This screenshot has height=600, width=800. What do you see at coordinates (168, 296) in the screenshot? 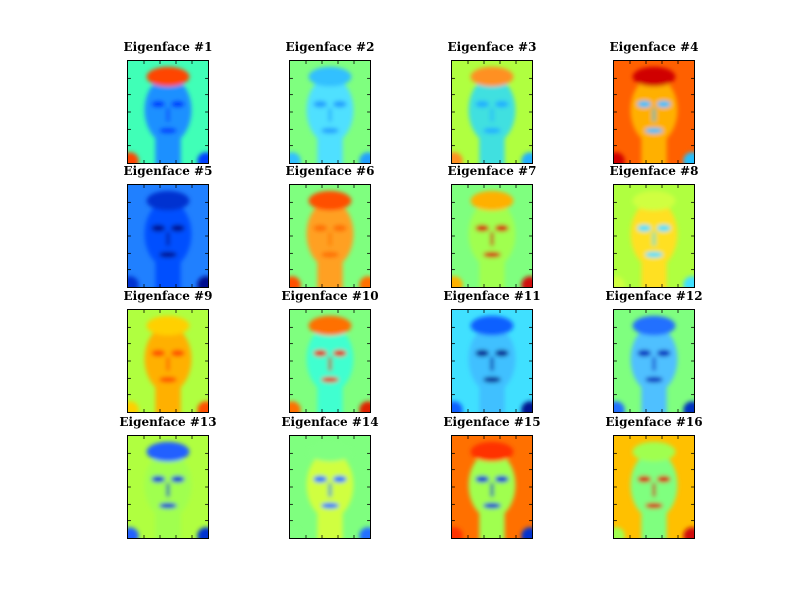
I see `panel-title: Eigenface #9` at bounding box center [168, 296].